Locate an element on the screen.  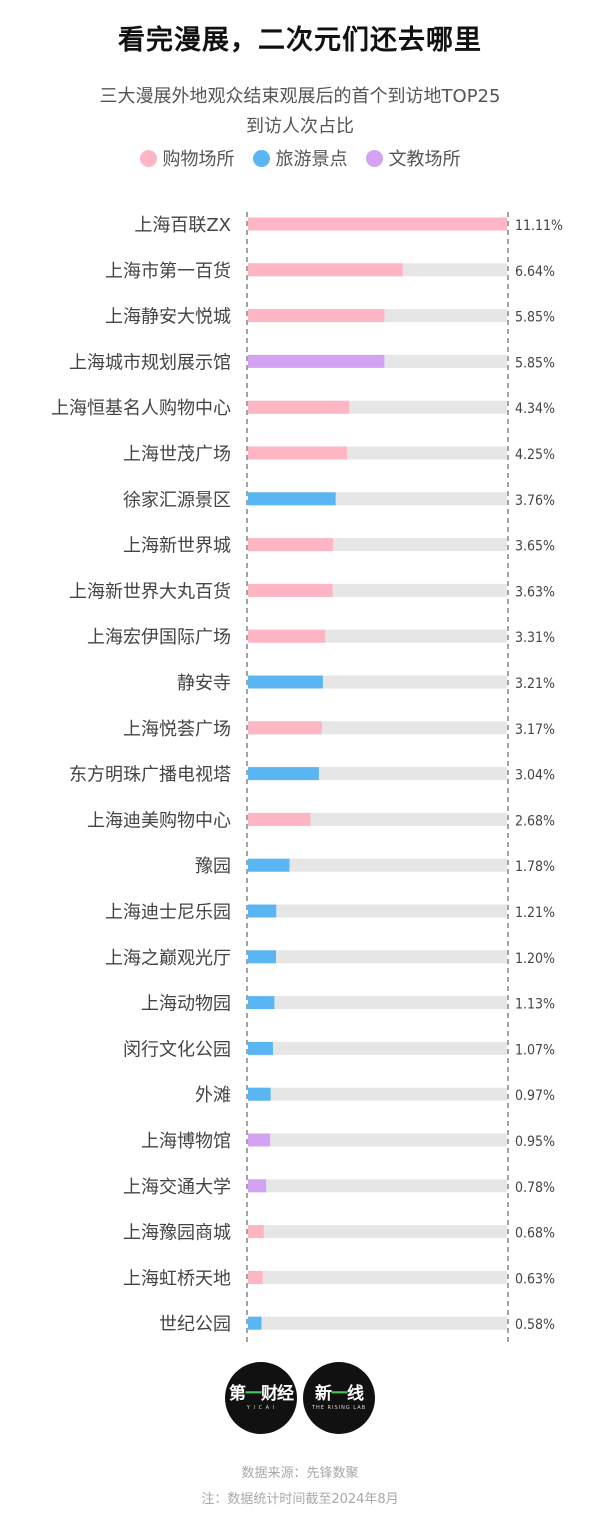
value-label: 3.31% is located at coordinates (535, 638).